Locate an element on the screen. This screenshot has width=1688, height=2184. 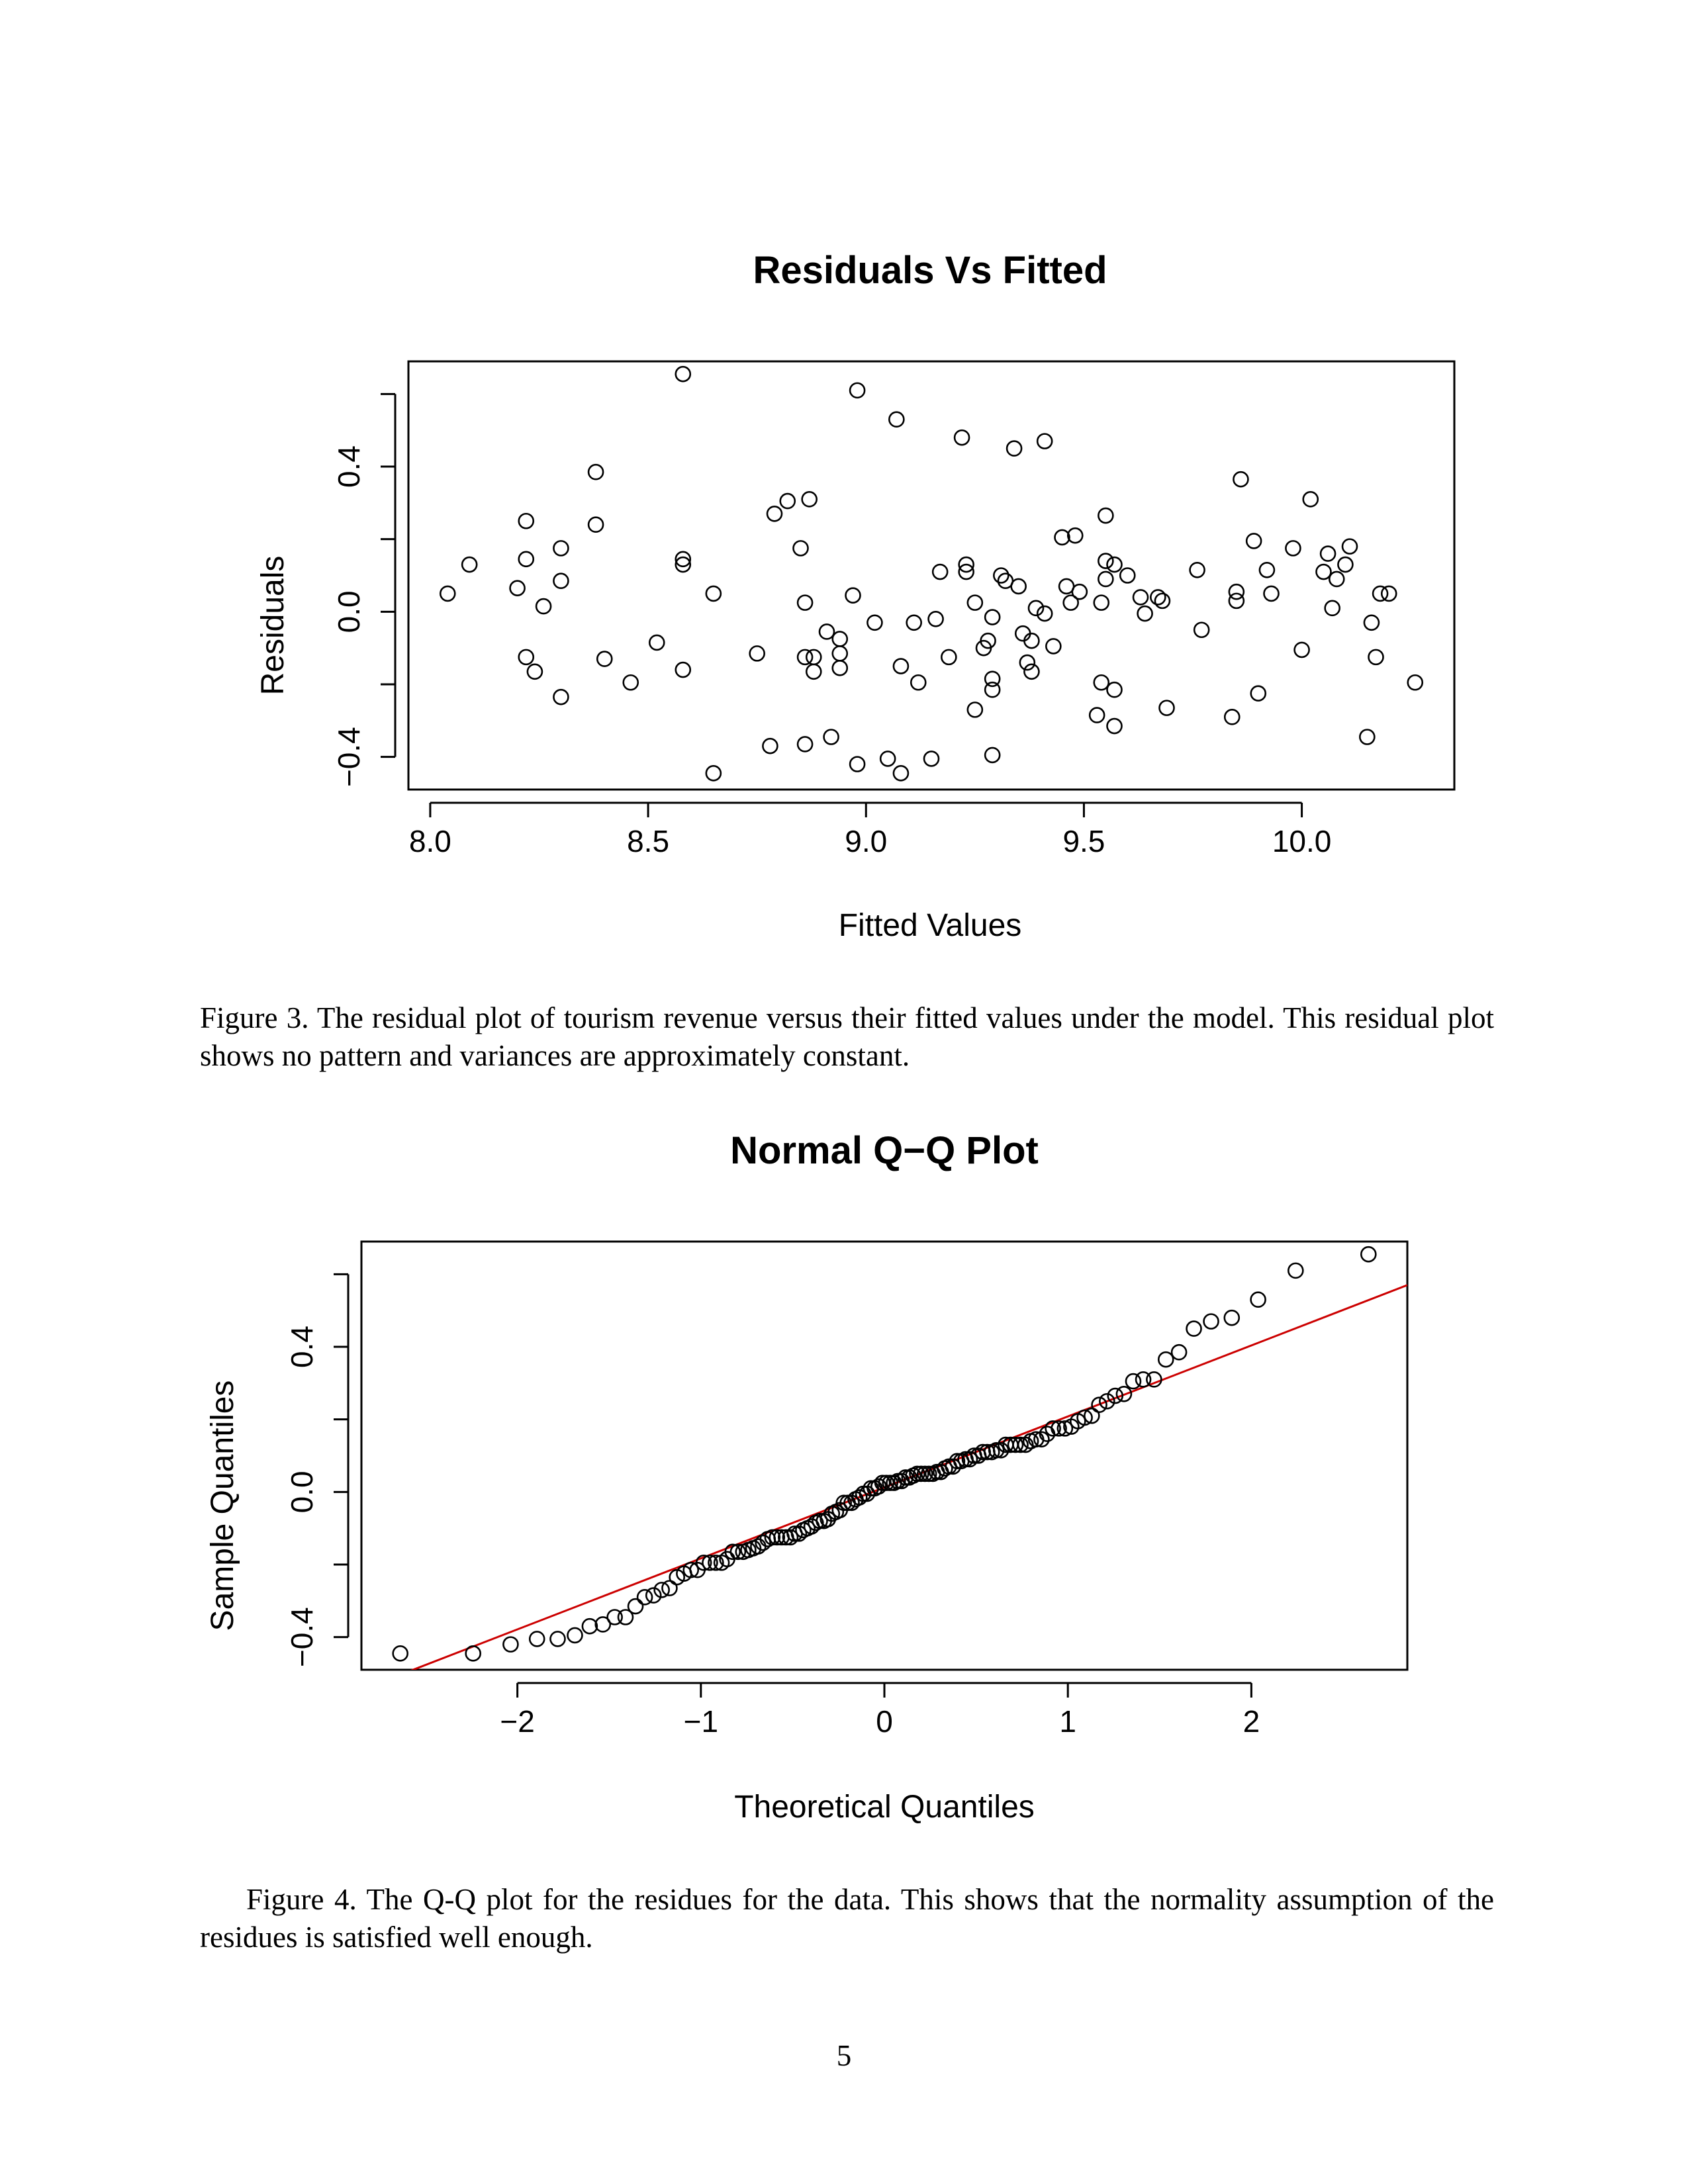
x-axis-label: Fitted Values is located at coordinates (930, 926).